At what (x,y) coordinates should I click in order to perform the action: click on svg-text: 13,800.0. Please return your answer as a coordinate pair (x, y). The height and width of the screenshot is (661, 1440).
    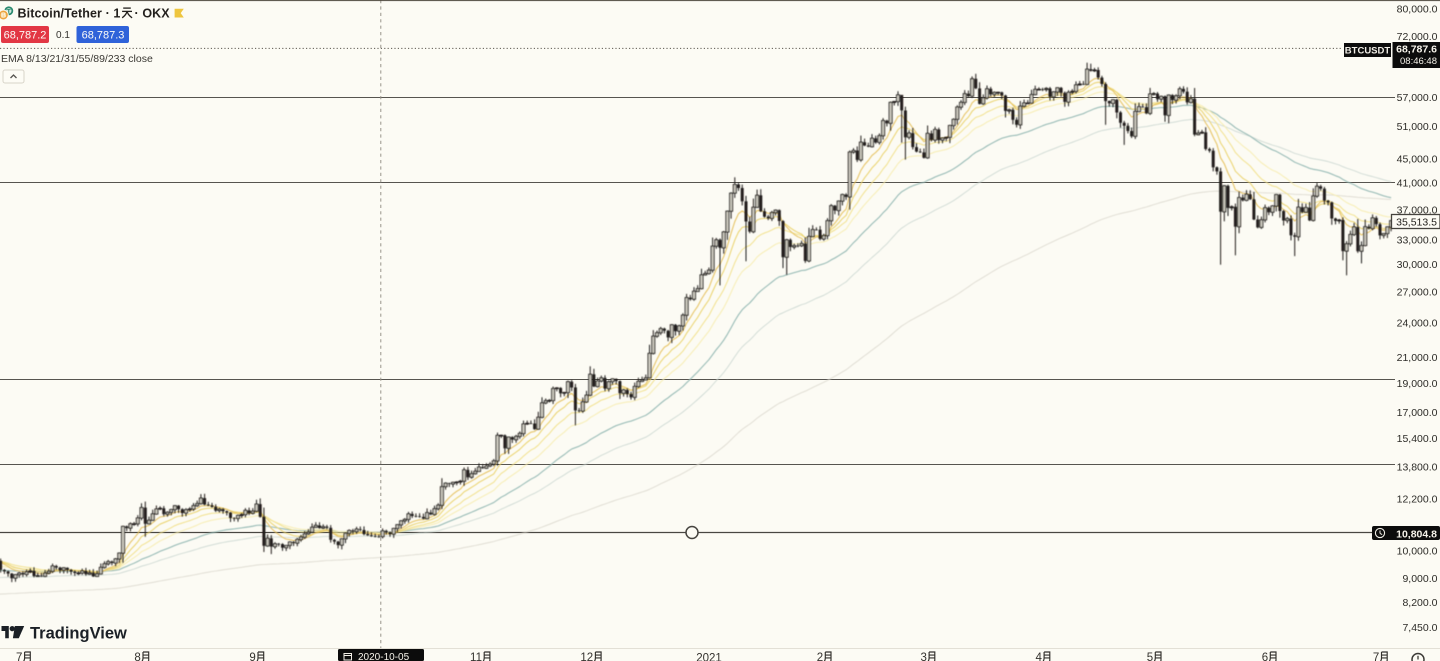
    Looking at the image, I should click on (1417, 468).